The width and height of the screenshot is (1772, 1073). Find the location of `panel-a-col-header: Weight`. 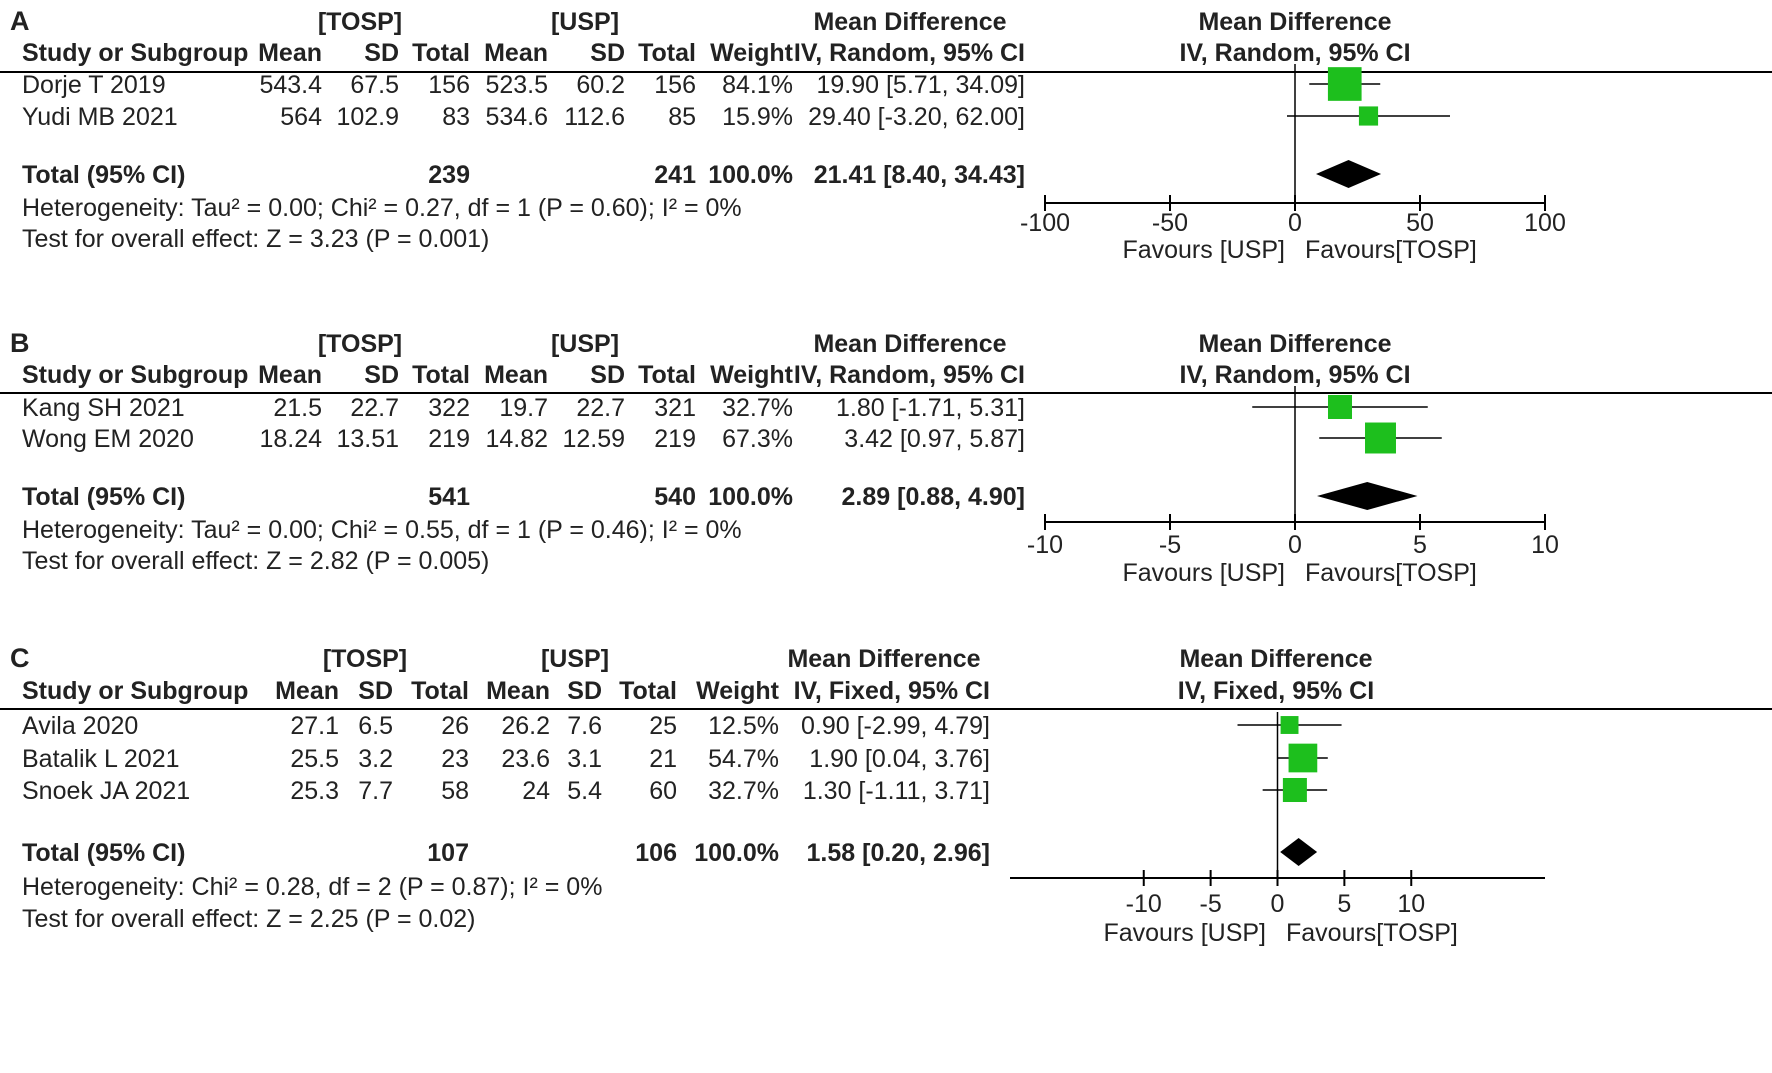

panel-a-col-header: Weight is located at coordinates (752, 53).